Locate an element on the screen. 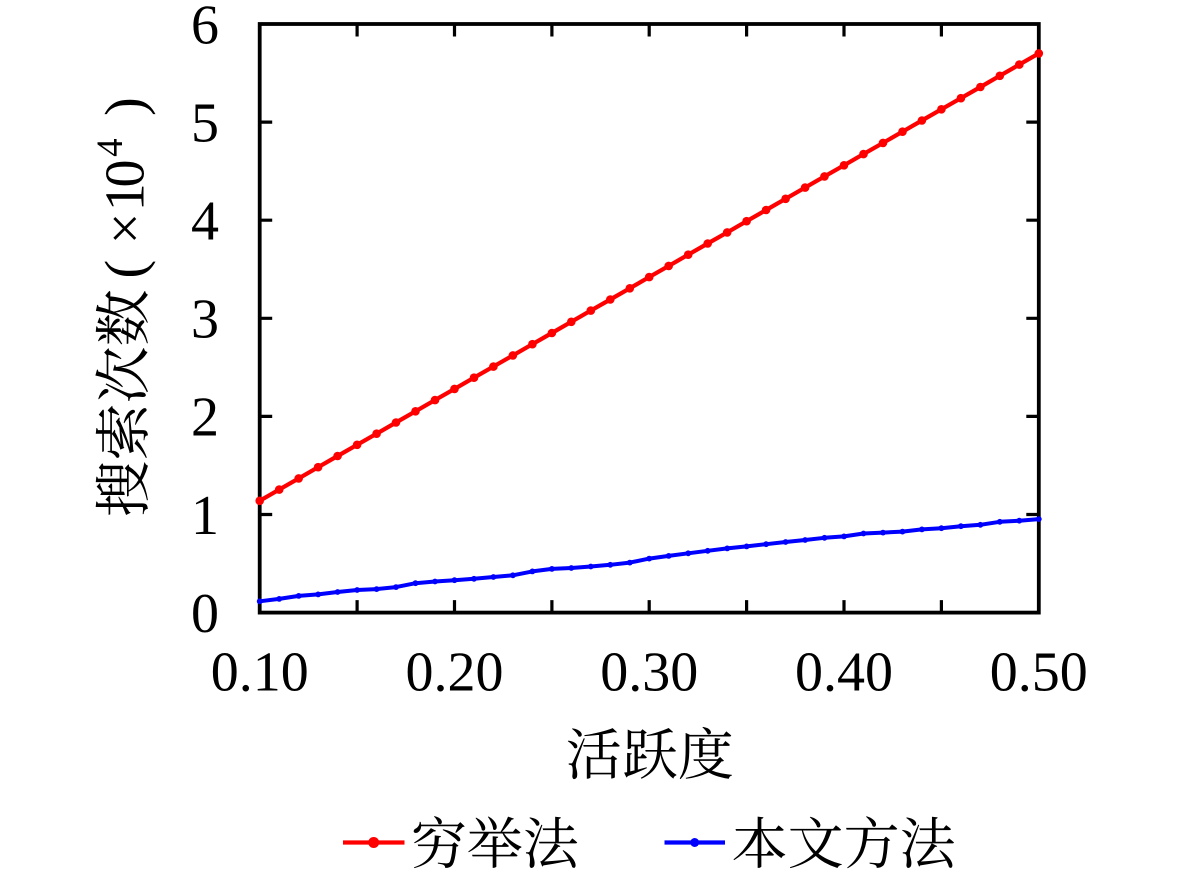 The image size is (1181, 875). svg-text: 6 is located at coordinates (205, 28).